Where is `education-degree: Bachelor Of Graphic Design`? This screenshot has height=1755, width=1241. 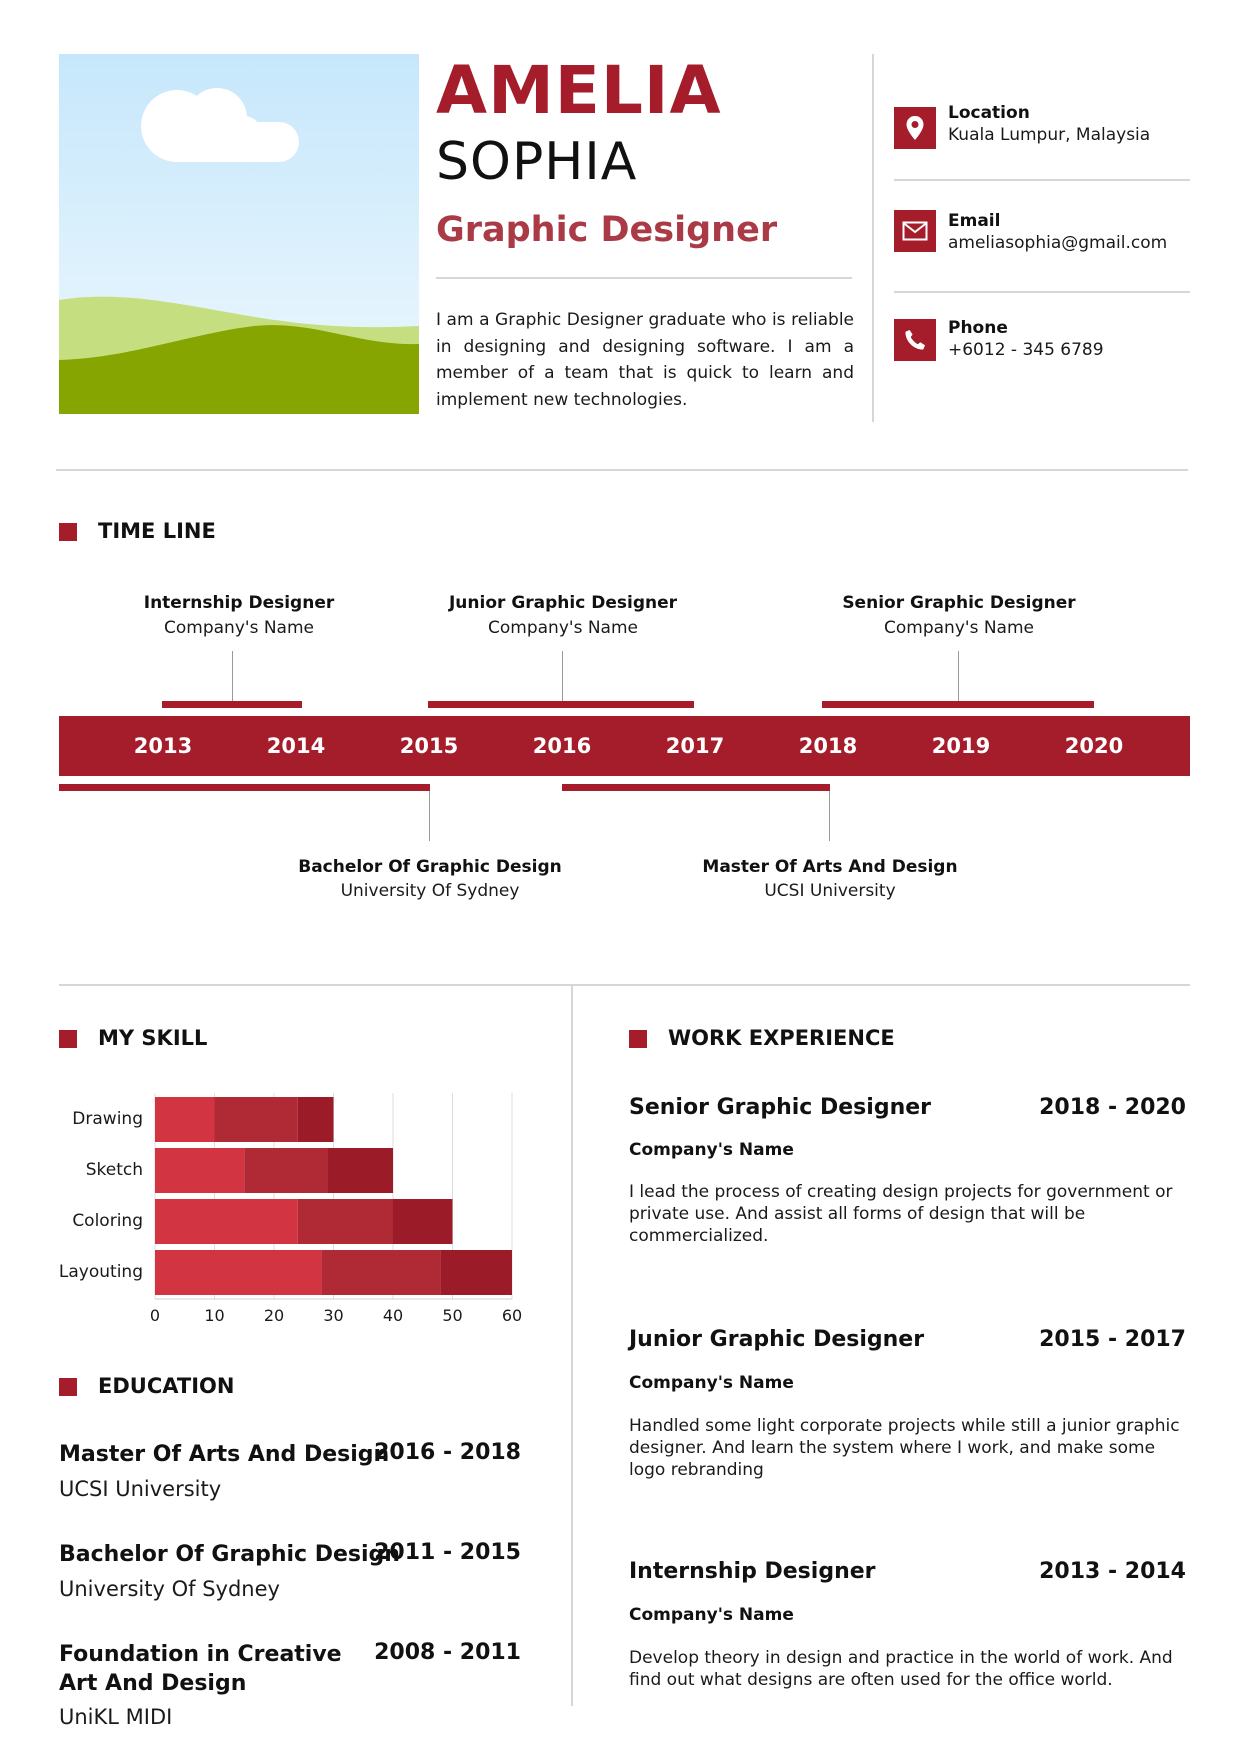 education-degree: Bachelor Of Graphic Design is located at coordinates (229, 1554).